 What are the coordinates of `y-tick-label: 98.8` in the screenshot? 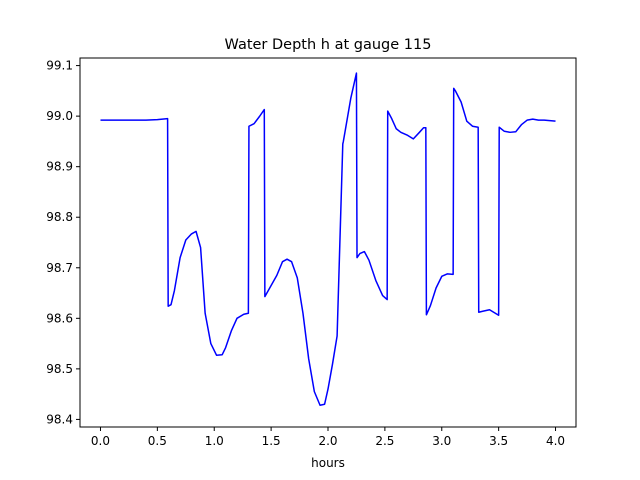 It's located at (59, 217).